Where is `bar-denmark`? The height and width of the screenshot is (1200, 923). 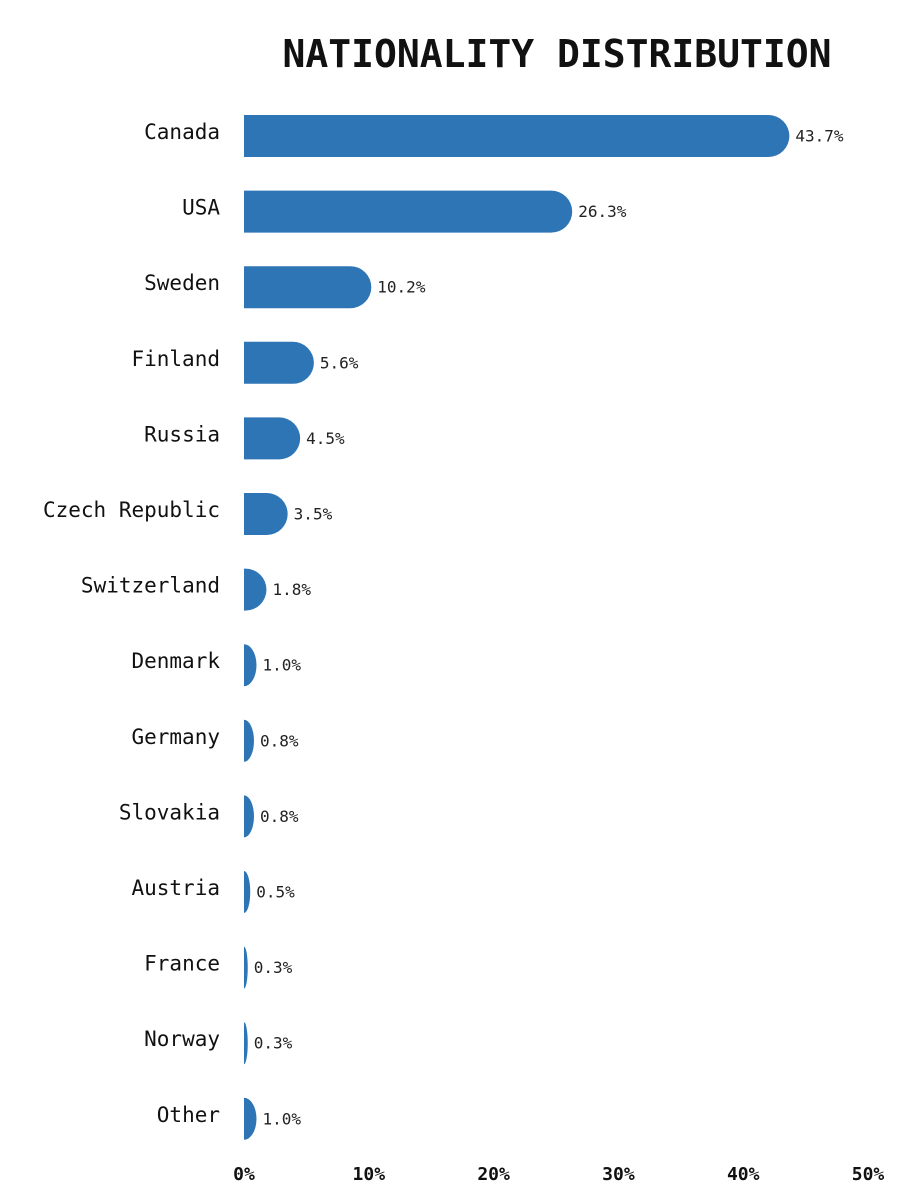
bar-denmark is located at coordinates (250, 665).